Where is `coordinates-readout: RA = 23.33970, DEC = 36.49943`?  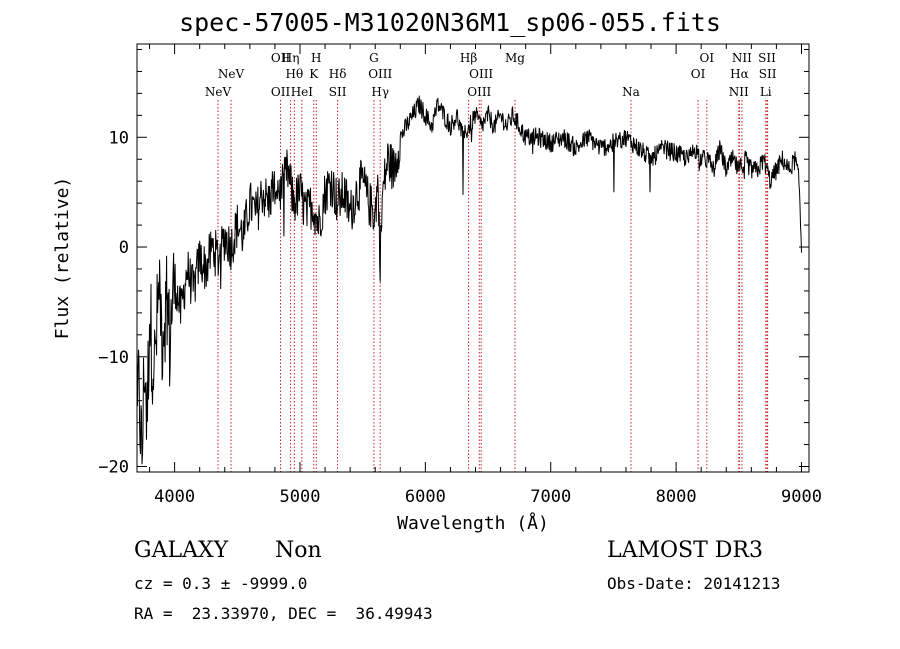
coordinates-readout: RA = 23.33970, DEC = 36.49943 is located at coordinates (283, 613).